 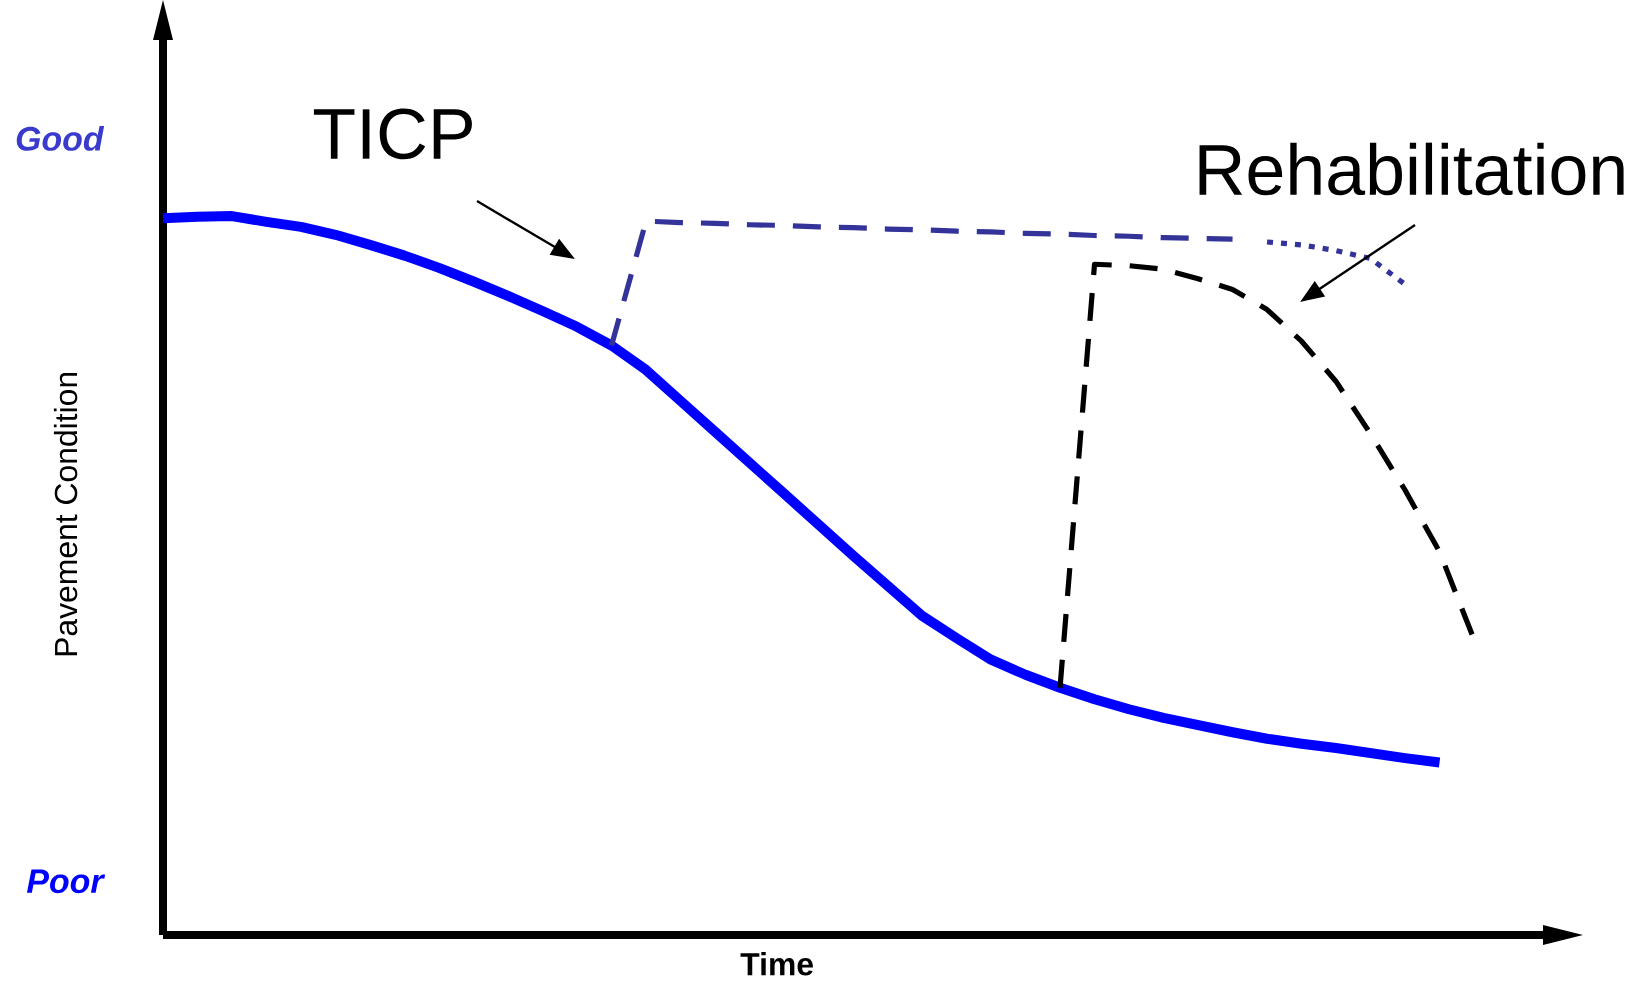 What do you see at coordinates (776, 964) in the screenshot?
I see `x-axis-title: Time` at bounding box center [776, 964].